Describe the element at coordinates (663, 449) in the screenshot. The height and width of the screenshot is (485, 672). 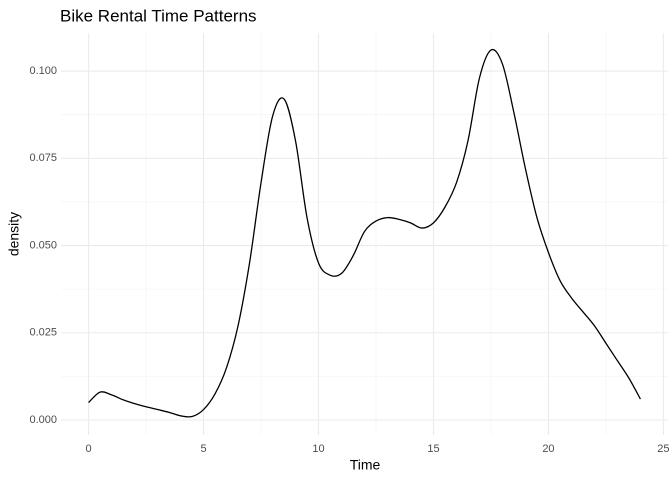
I see `x-tick-label: 25` at that location.